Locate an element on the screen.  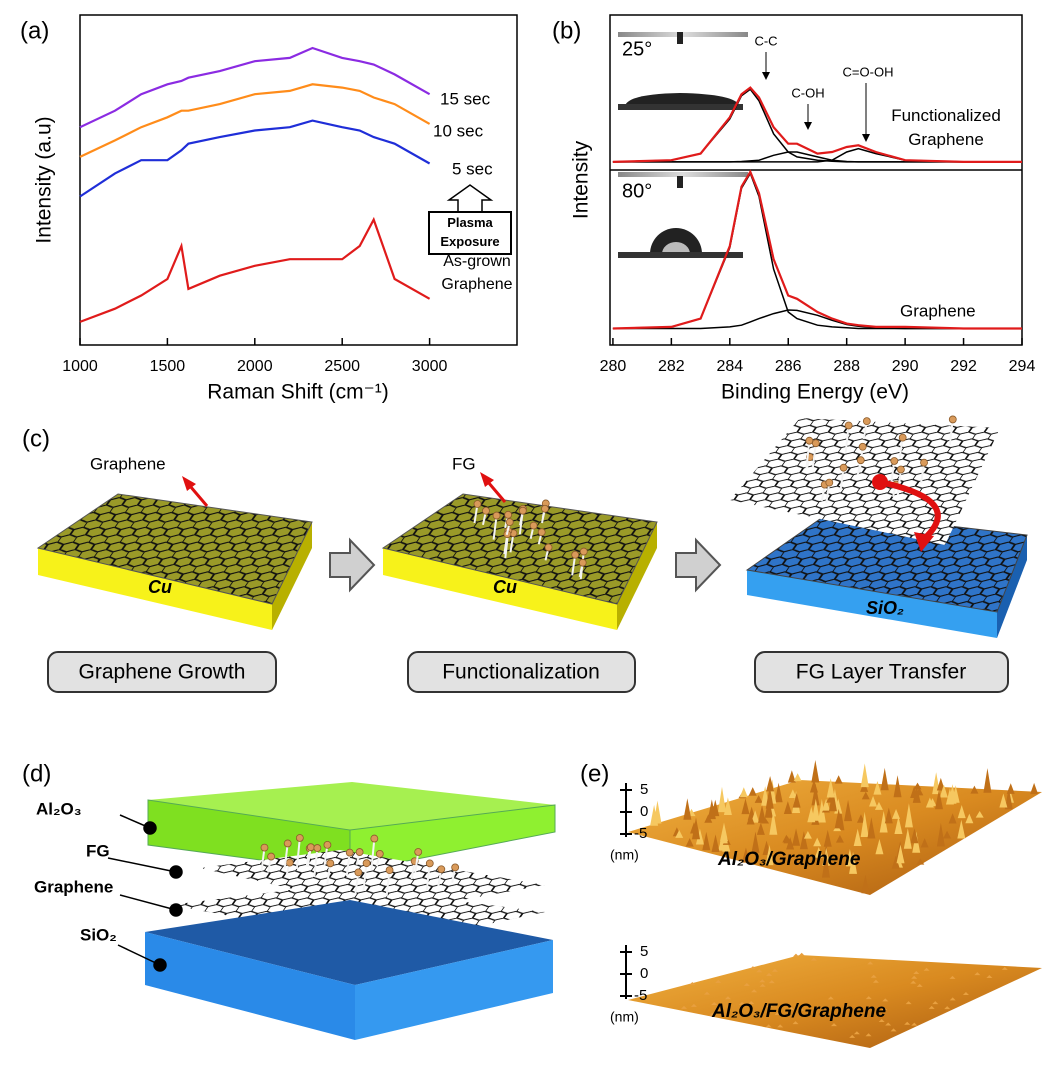
arrowhead is located at coordinates (487, 479).